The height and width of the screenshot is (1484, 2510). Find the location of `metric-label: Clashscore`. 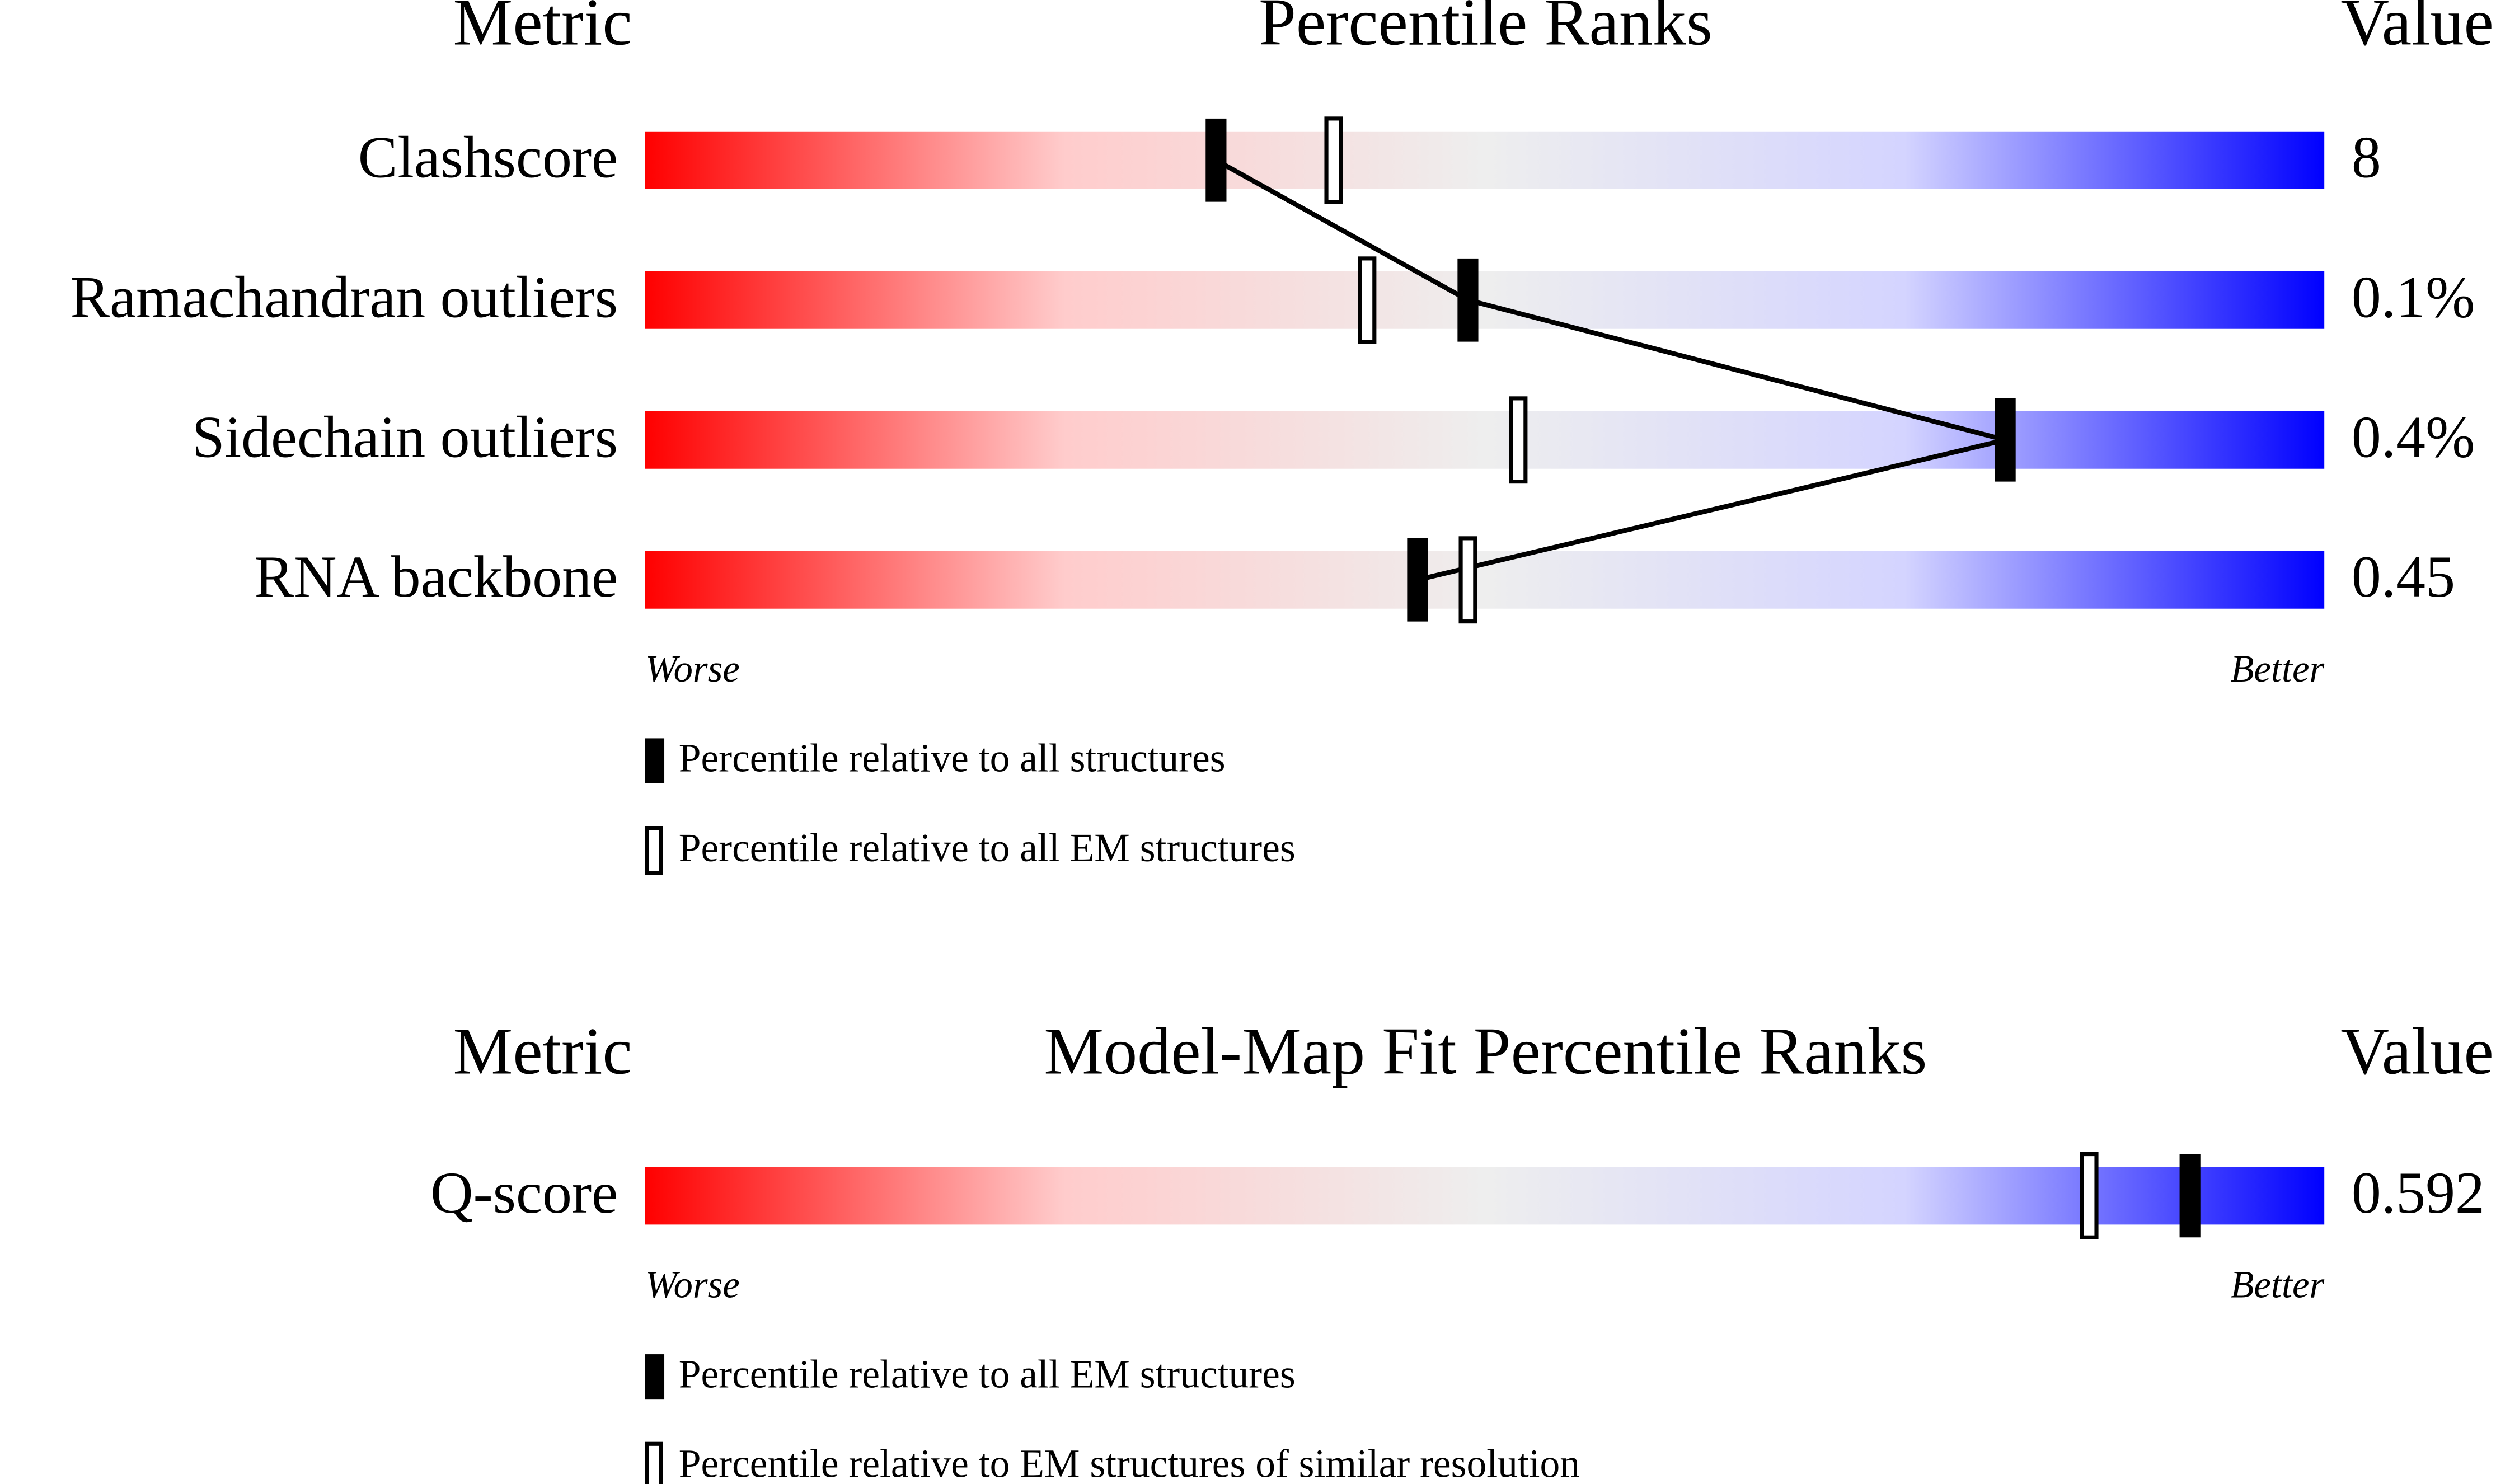

metric-label: Clashscore is located at coordinates (488, 157).